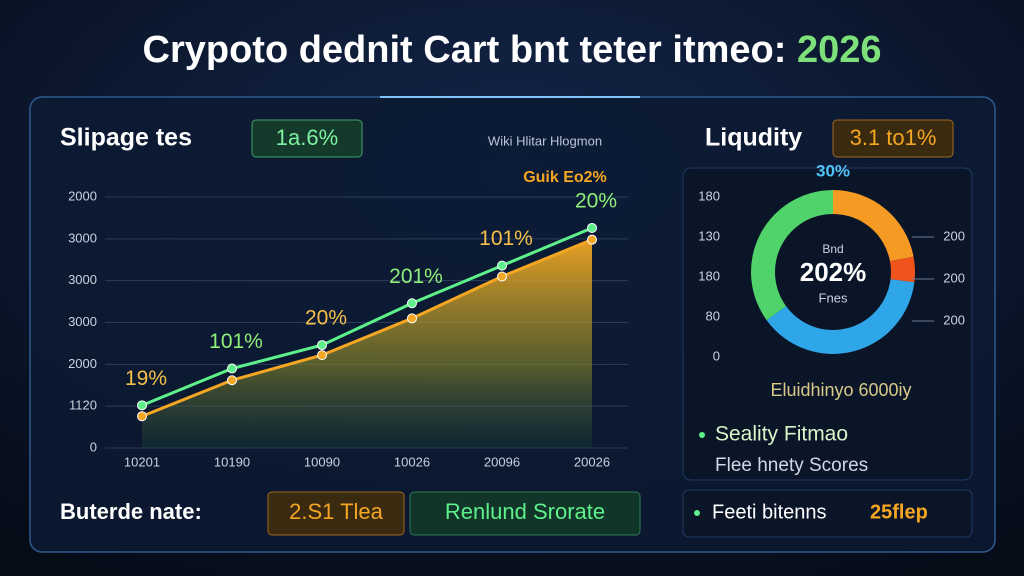 The height and width of the screenshot is (576, 1024). Describe the element at coordinates (827, 513) in the screenshot. I see `footer-box` at that location.